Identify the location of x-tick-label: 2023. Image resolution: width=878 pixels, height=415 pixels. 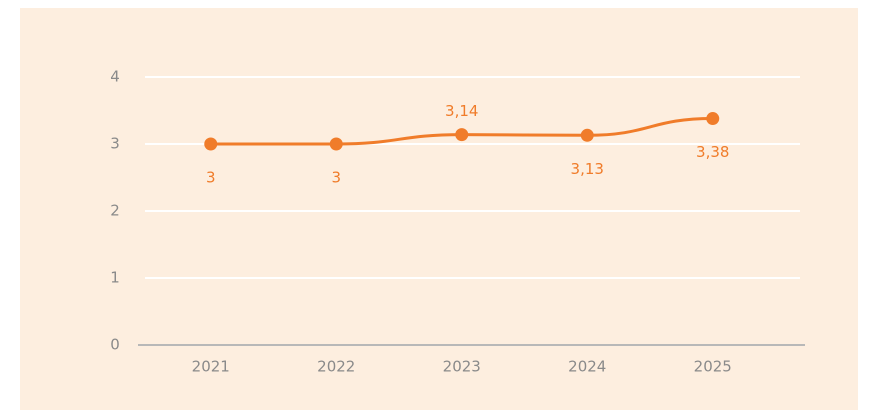
(462, 367).